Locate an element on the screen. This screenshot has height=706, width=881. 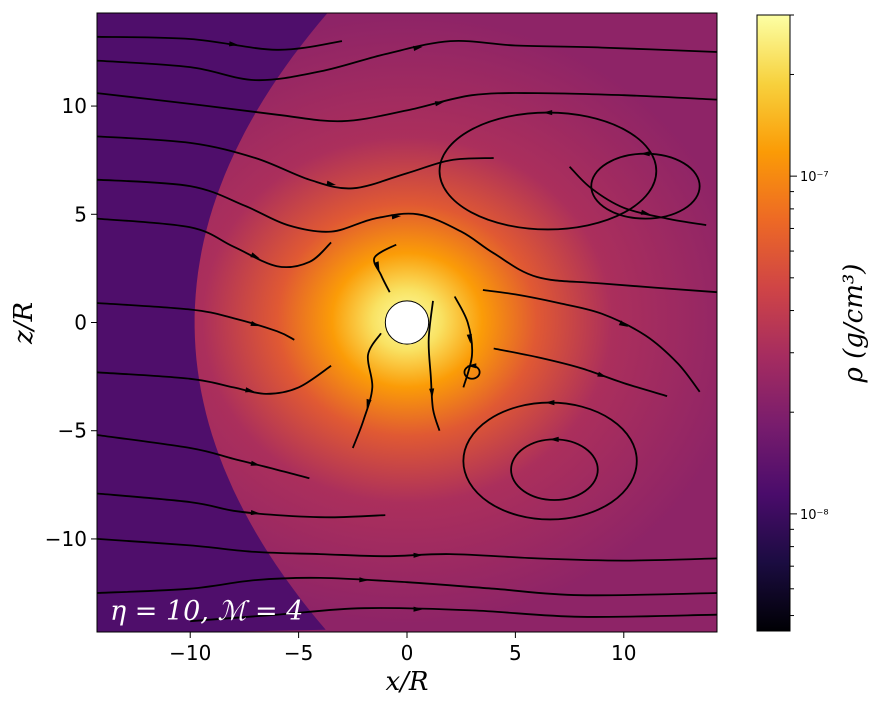
y-tick-label: −5 is located at coordinates (72, 431).